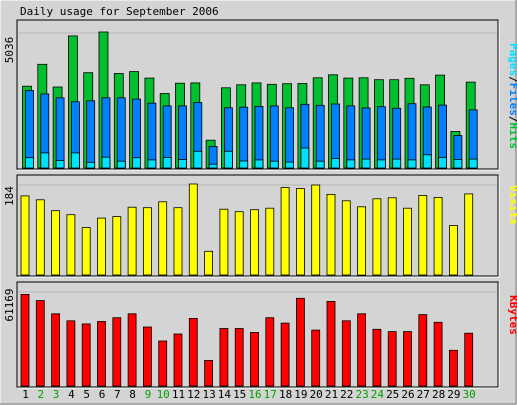 The height and width of the screenshot is (405, 517). Describe the element at coordinates (193, 394) in the screenshot. I see `x-tick-label: 12` at that location.